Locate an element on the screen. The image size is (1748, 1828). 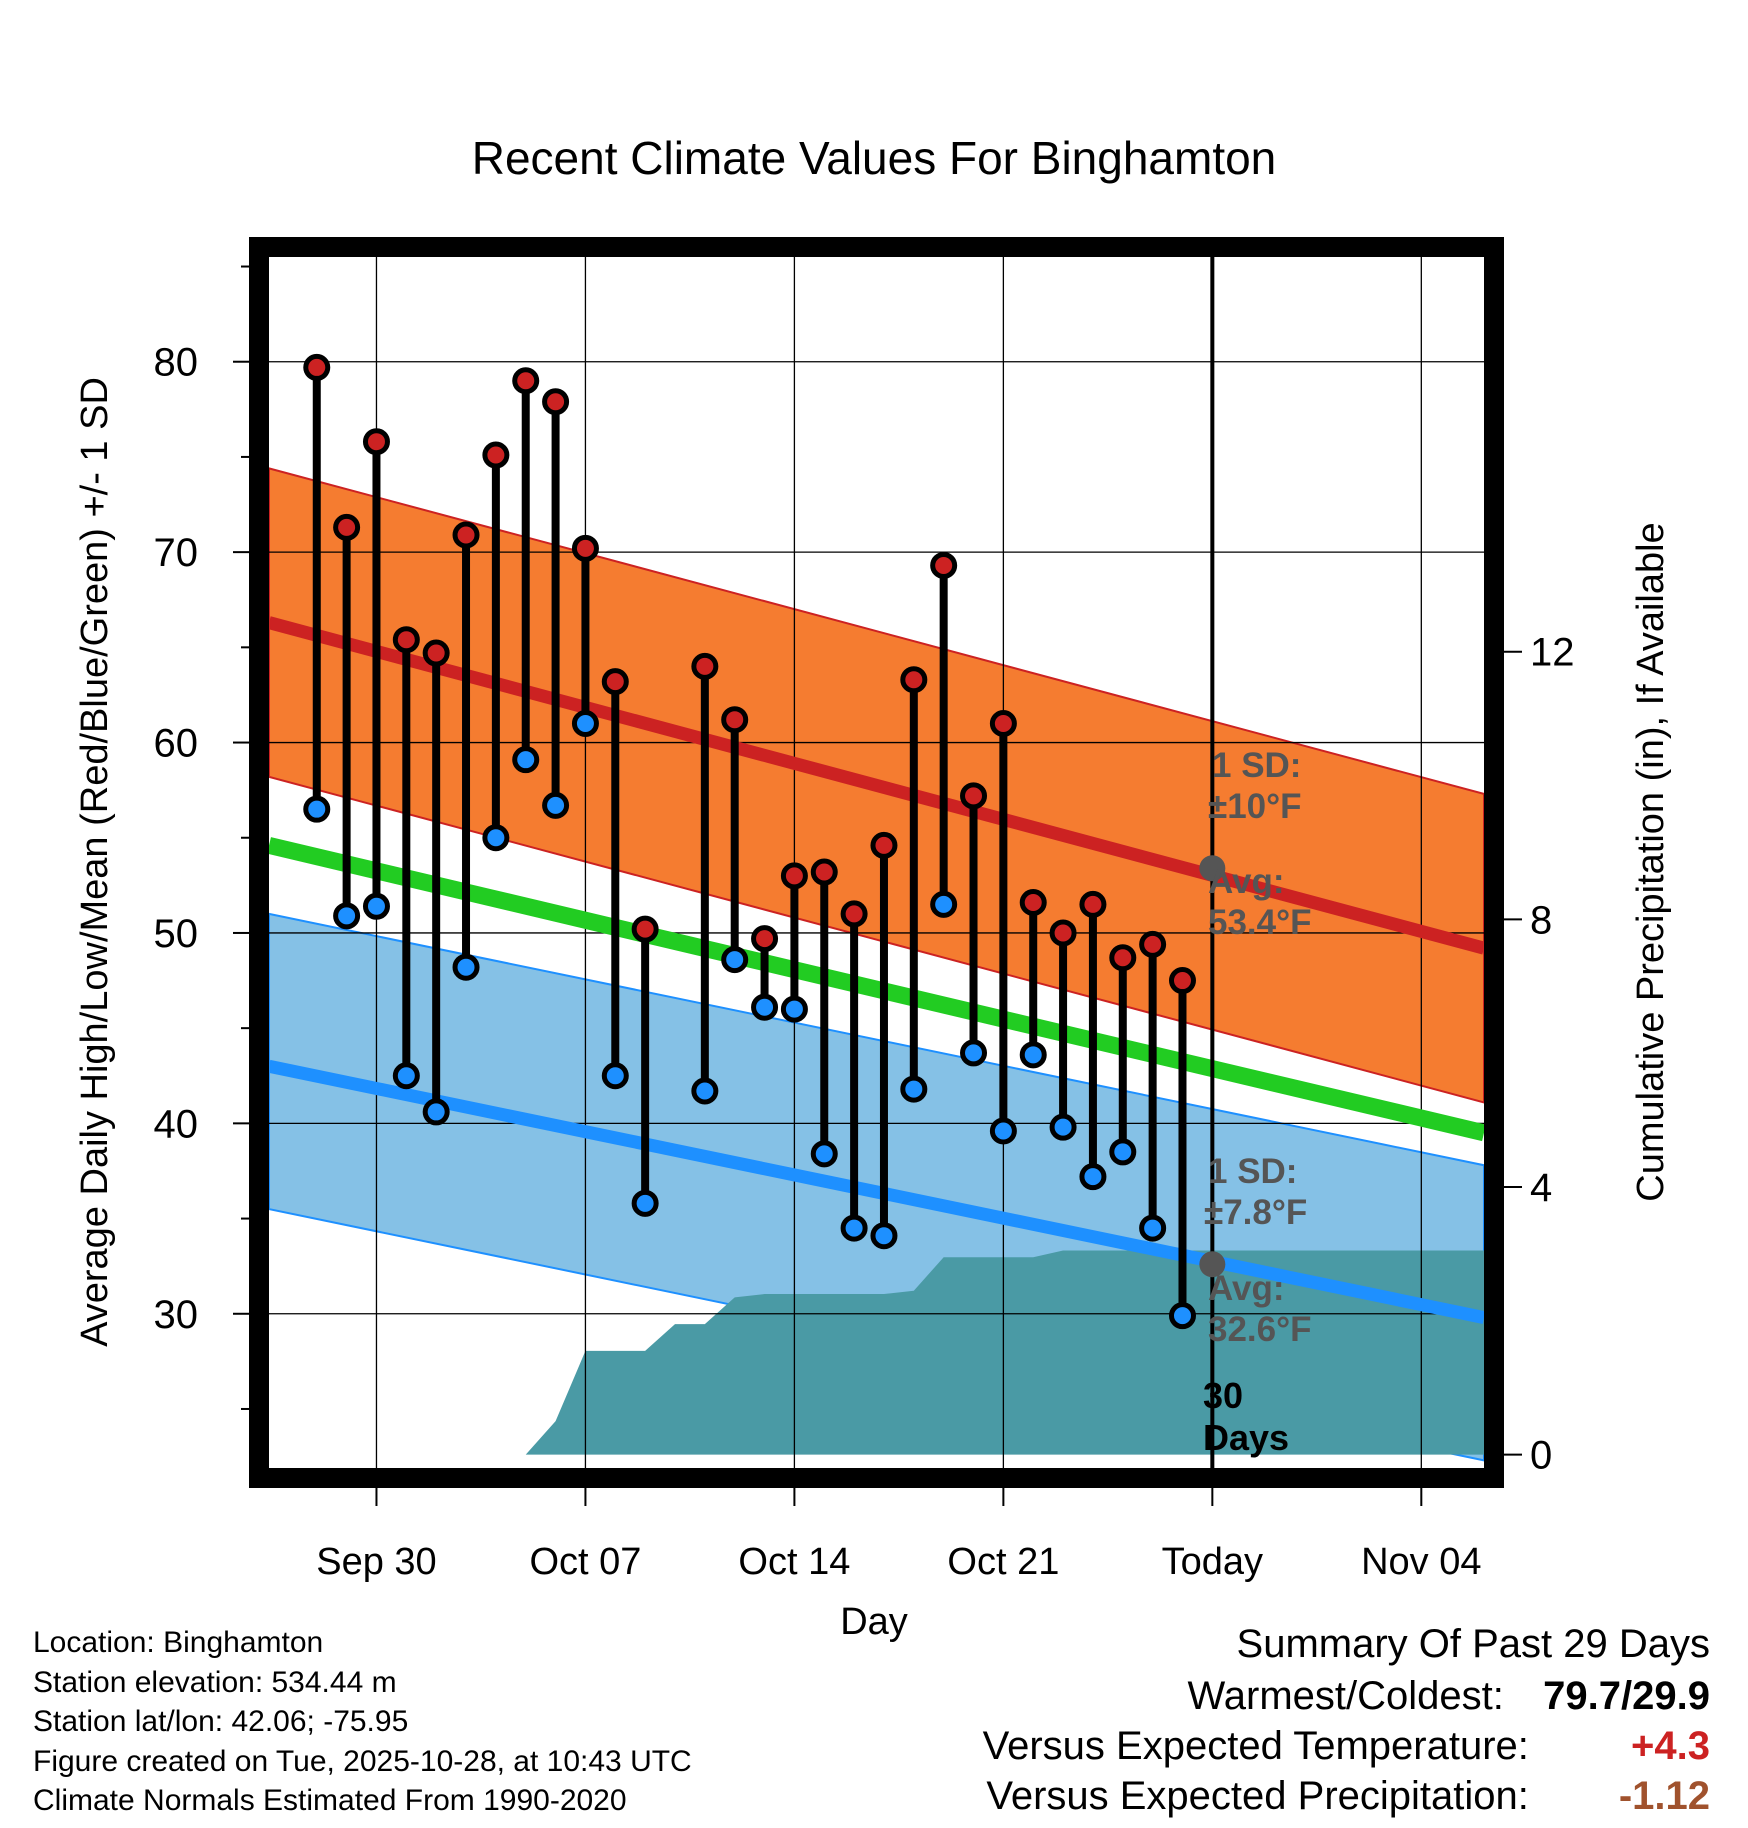
today-average-markers is located at coordinates (1212, 1066).